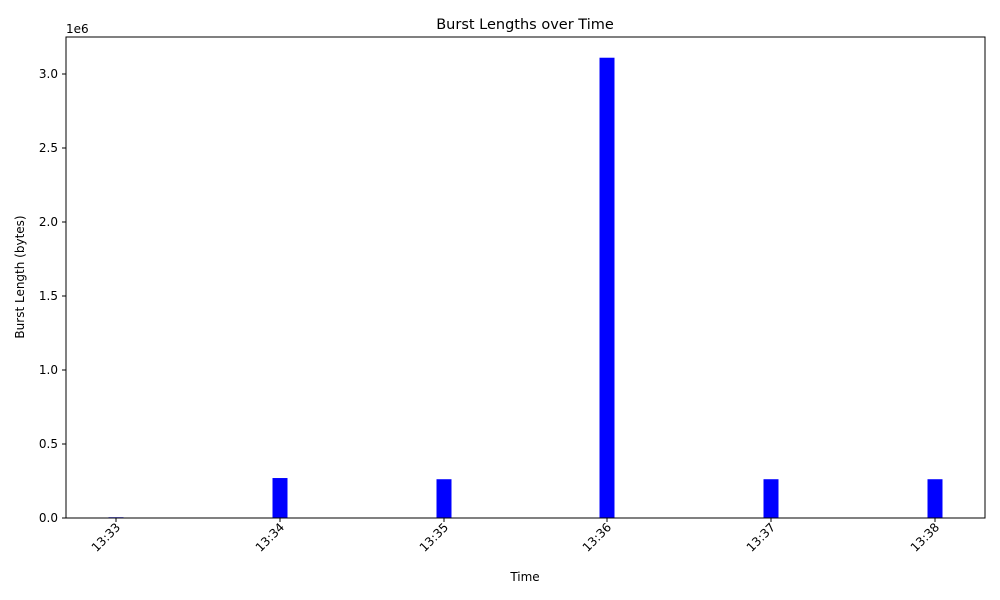 Image resolution: width=1000 pixels, height=600 pixels. Describe the element at coordinates (77, 29) in the screenshot. I see `y-offset-label: 1e6` at that location.